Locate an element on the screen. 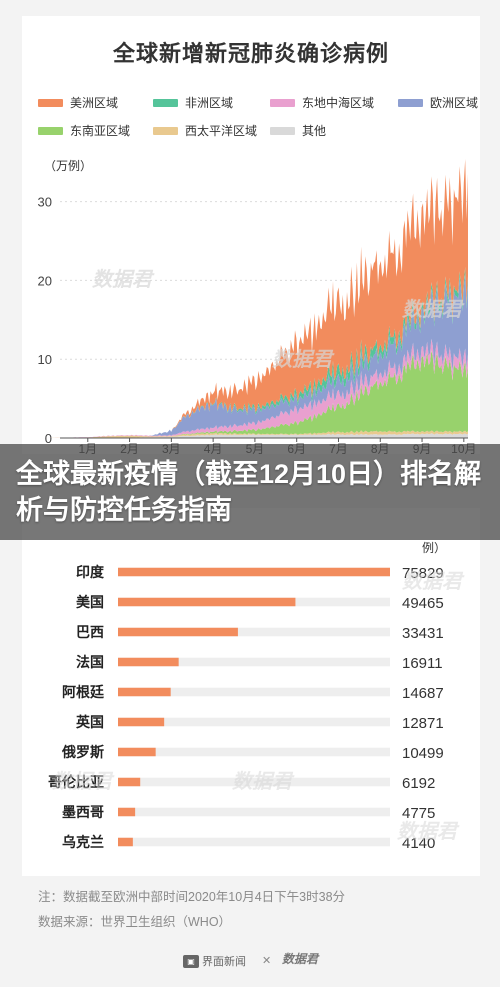  legend-item: 欧洲区域 is located at coordinates (438, 102).